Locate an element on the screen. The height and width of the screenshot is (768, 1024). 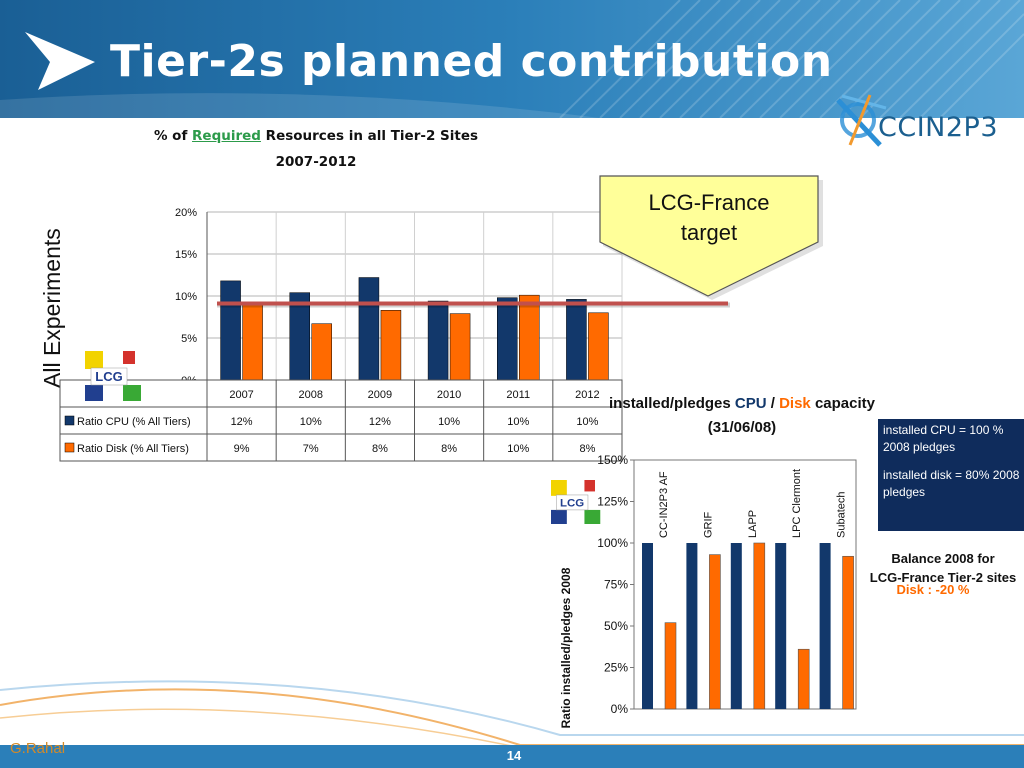
play-arrow-icon is located at coordinates (60, 61).